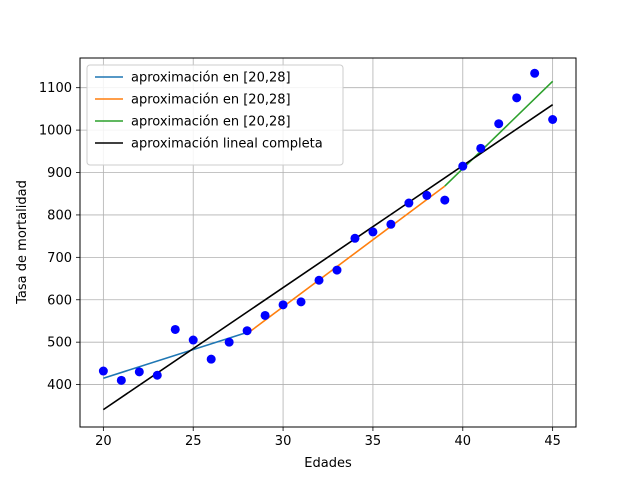 The width and height of the screenshot is (640, 480). Describe the element at coordinates (59, 385) in the screenshot. I see `y-tick-label: 400` at that location.